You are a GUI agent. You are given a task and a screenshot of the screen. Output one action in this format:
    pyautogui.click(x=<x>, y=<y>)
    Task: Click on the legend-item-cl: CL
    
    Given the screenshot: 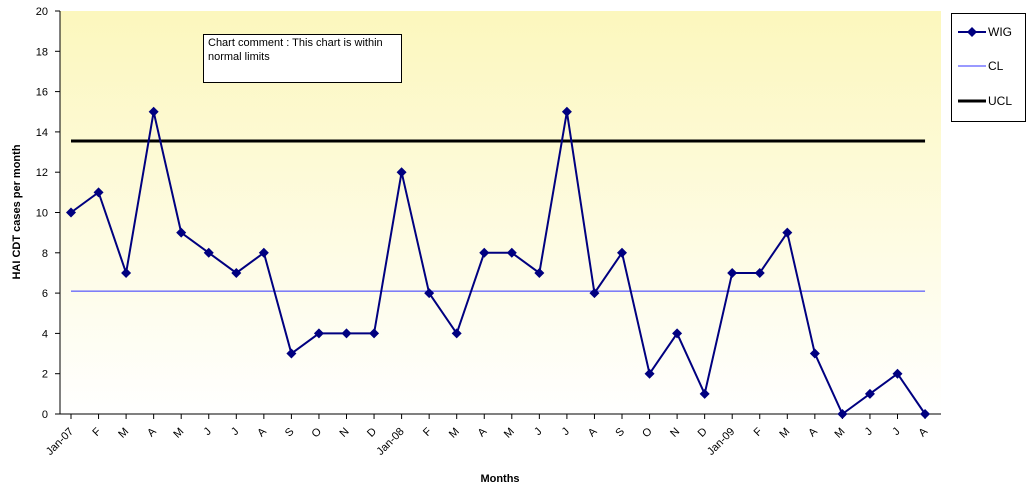 What is the action you would take?
    pyautogui.click(x=988, y=66)
    